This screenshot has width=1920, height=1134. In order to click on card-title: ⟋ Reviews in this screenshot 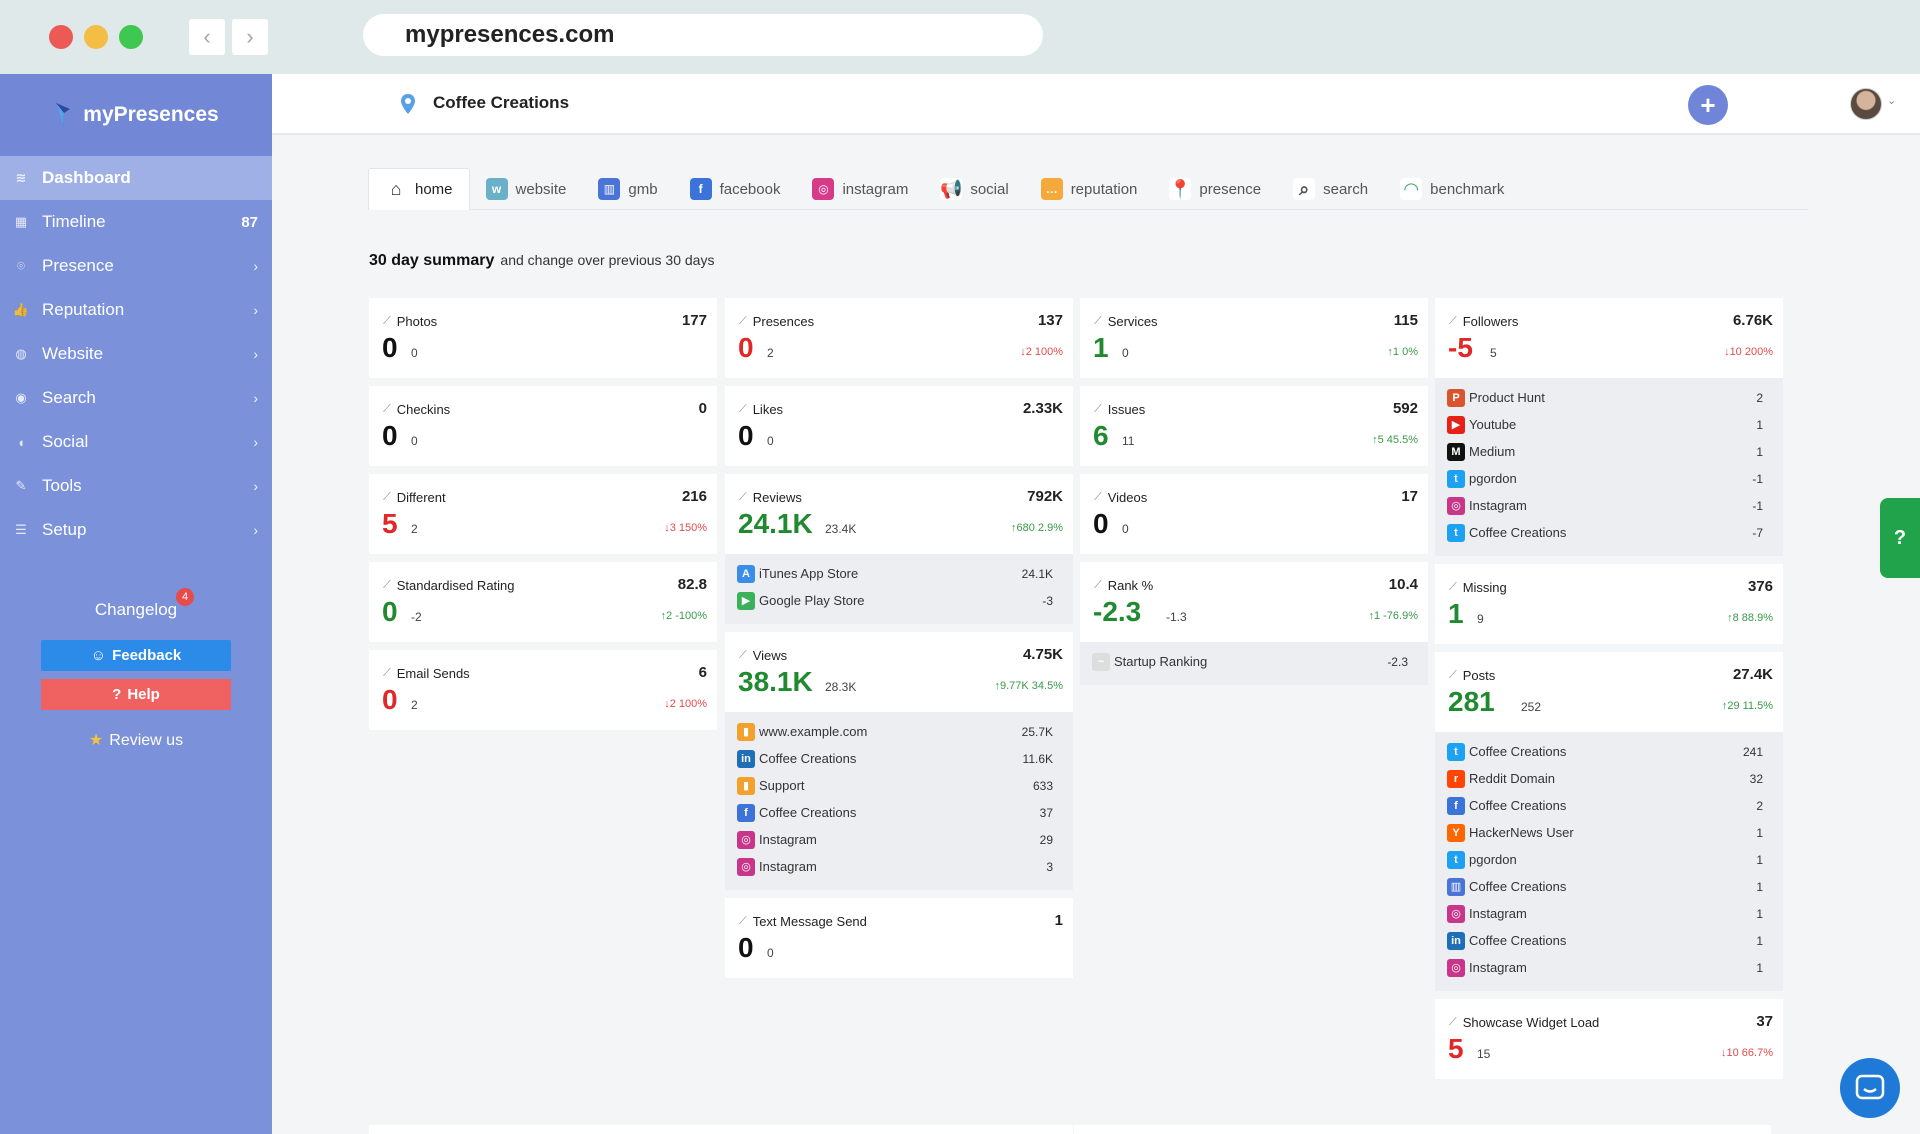, I will do `click(770, 497)`.